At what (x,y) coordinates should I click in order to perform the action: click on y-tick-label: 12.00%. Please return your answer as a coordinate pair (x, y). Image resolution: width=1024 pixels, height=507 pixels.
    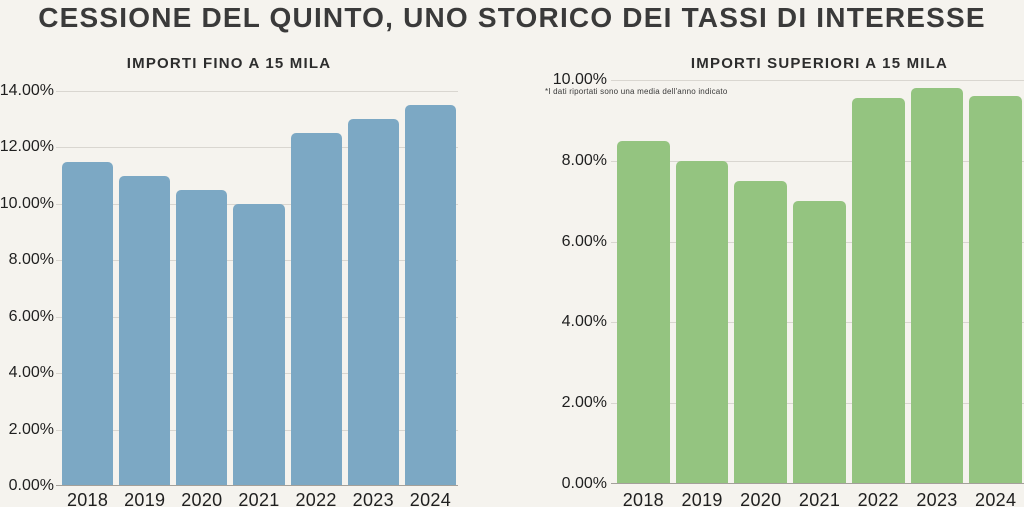
    Looking at the image, I should click on (27, 147).